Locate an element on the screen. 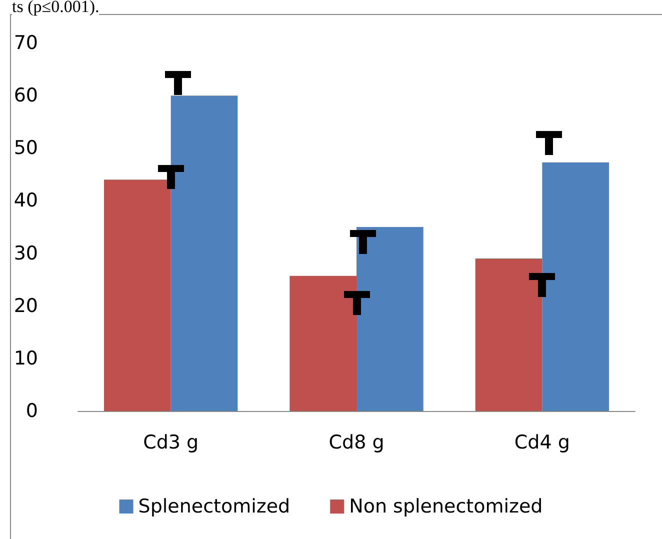 This screenshot has width=662, height=539. legend-label: Splenectomized is located at coordinates (214, 507).